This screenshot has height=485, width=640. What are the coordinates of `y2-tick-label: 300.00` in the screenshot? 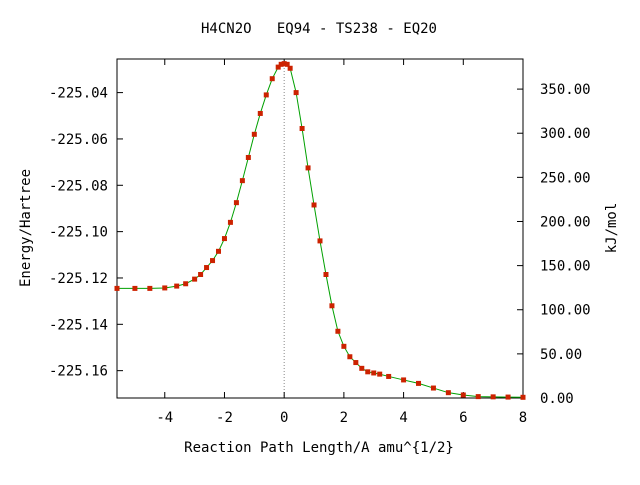 It's located at (565, 134).